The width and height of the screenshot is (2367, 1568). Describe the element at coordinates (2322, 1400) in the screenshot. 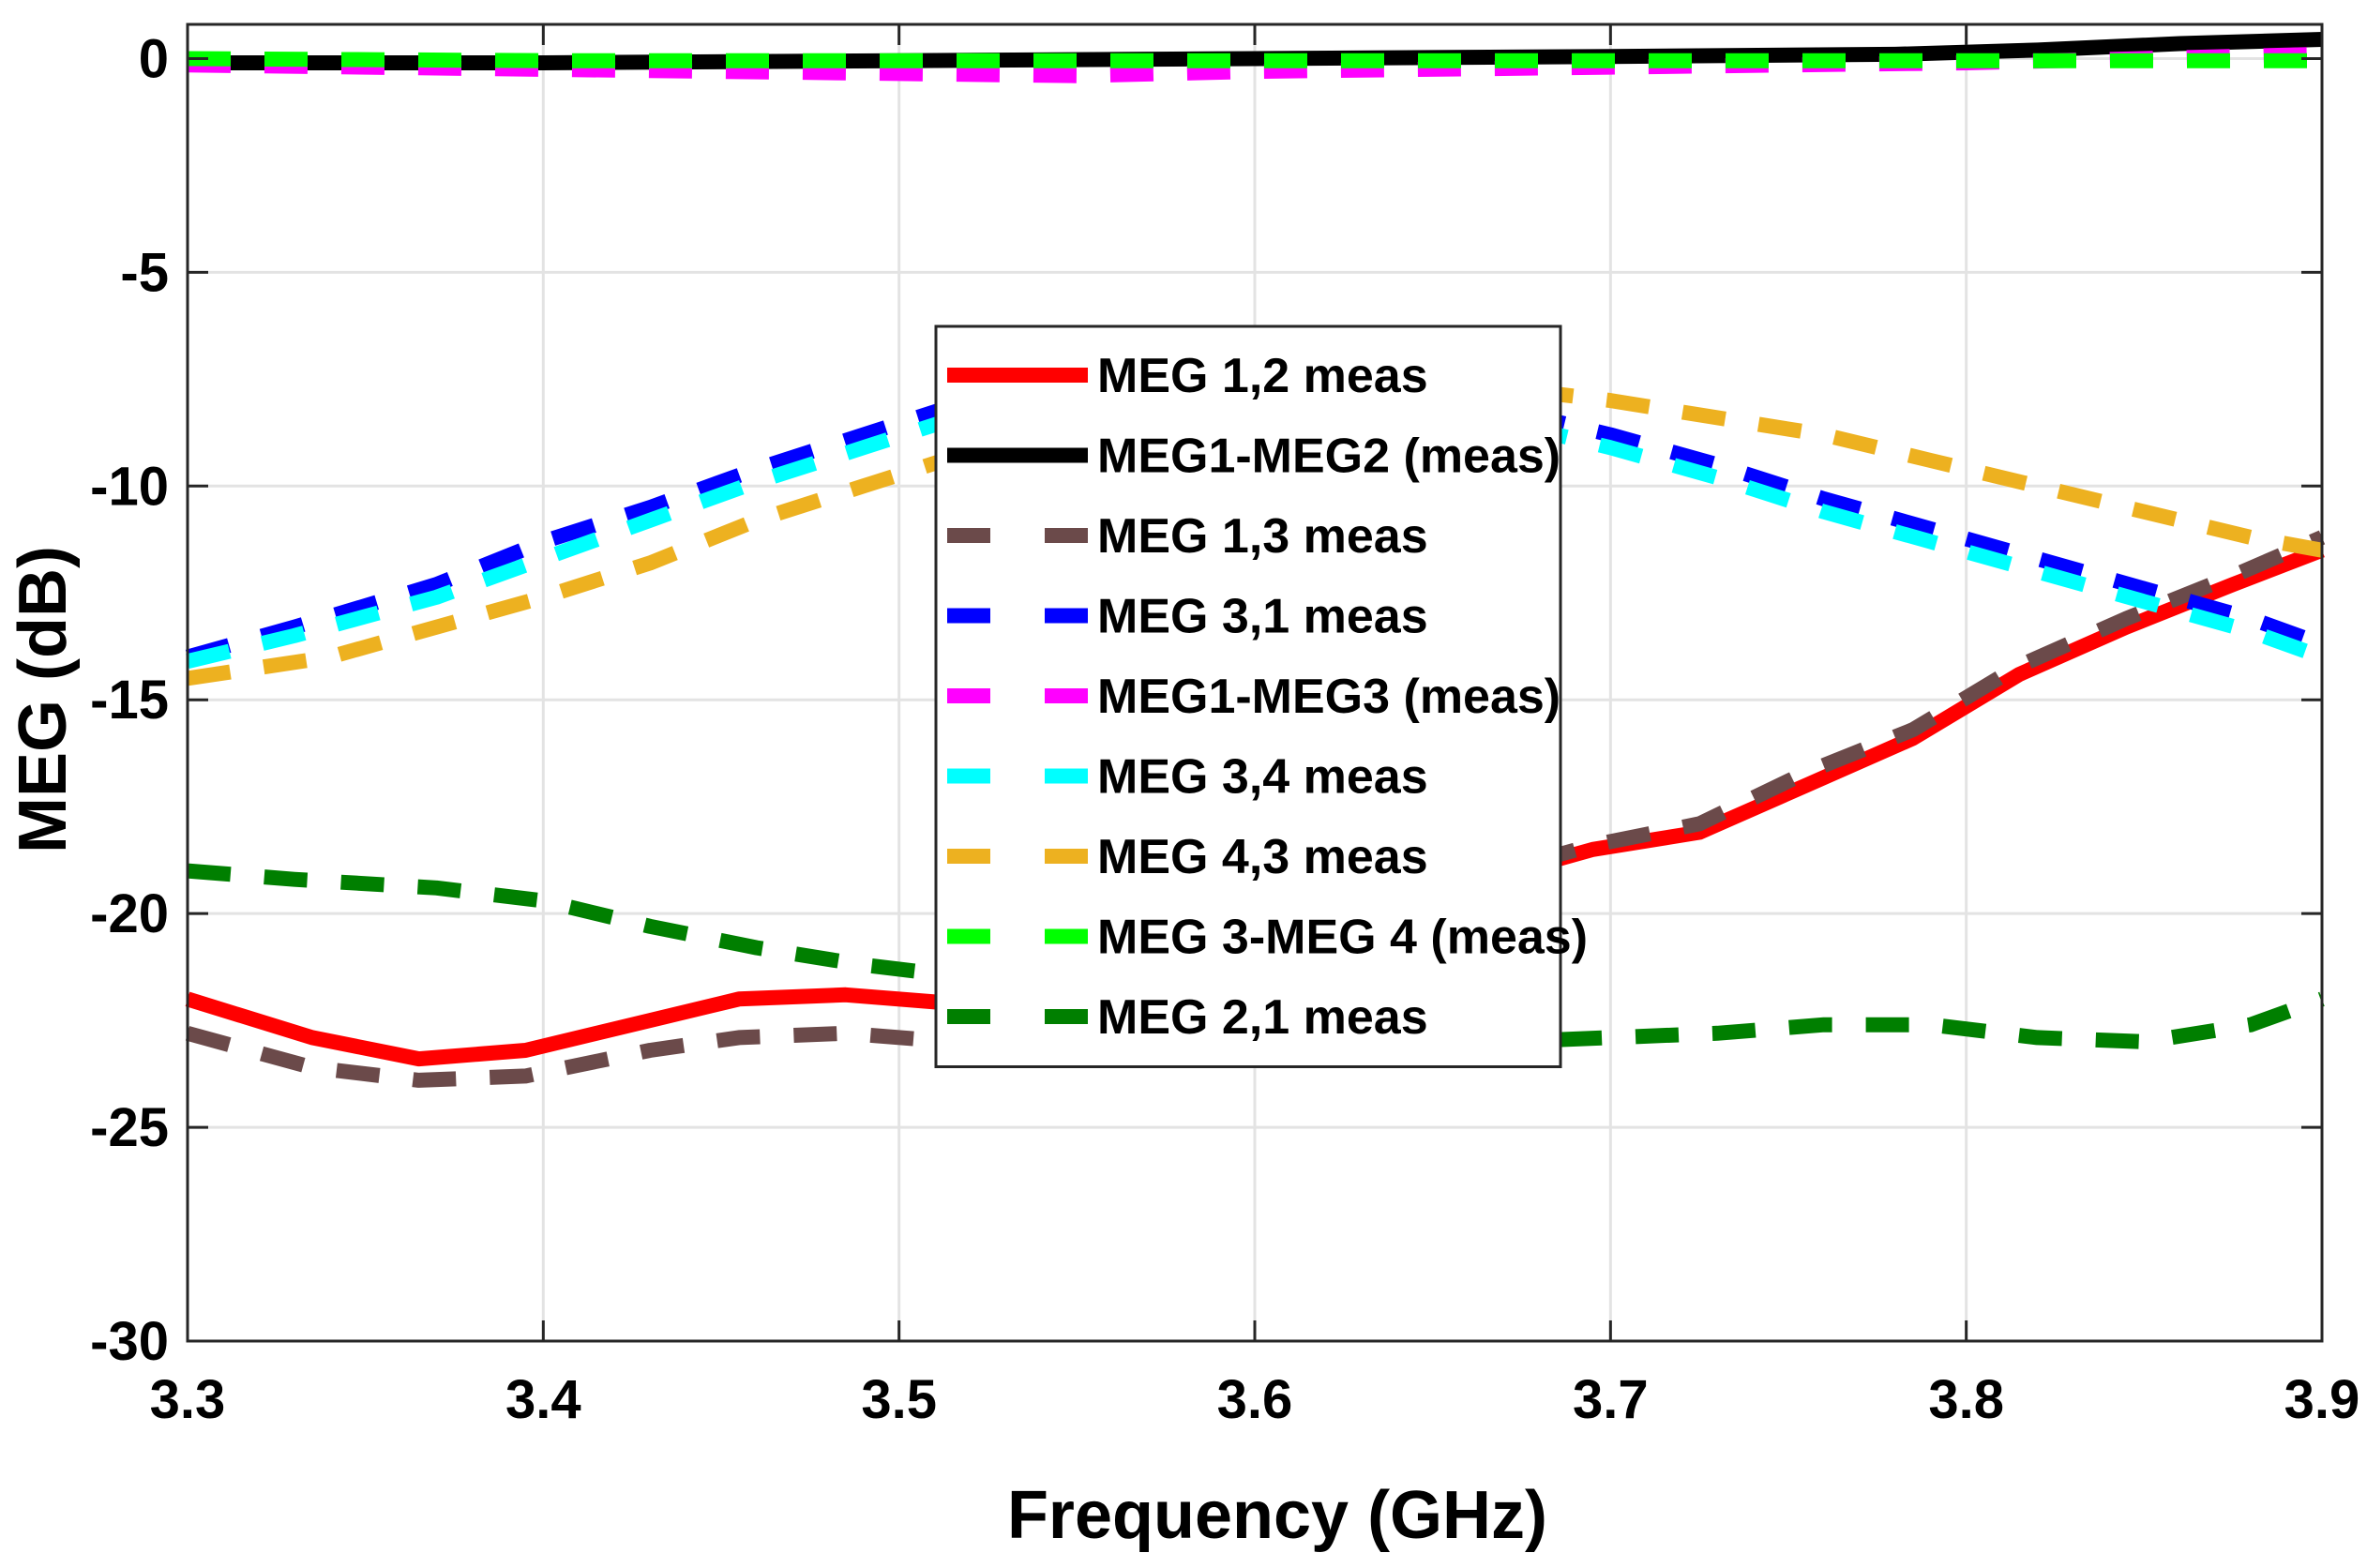

I see `x-tick-label: 3.9` at that location.